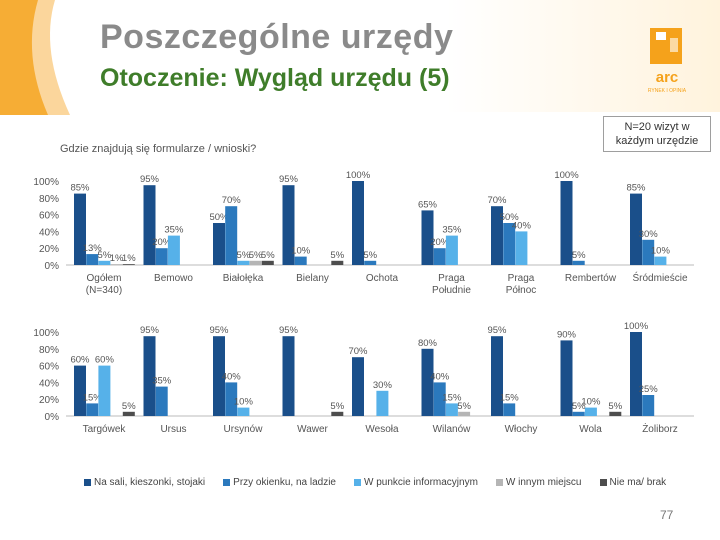  Describe the element at coordinates (428, 204) in the screenshot. I see `data-label: 65%` at that location.